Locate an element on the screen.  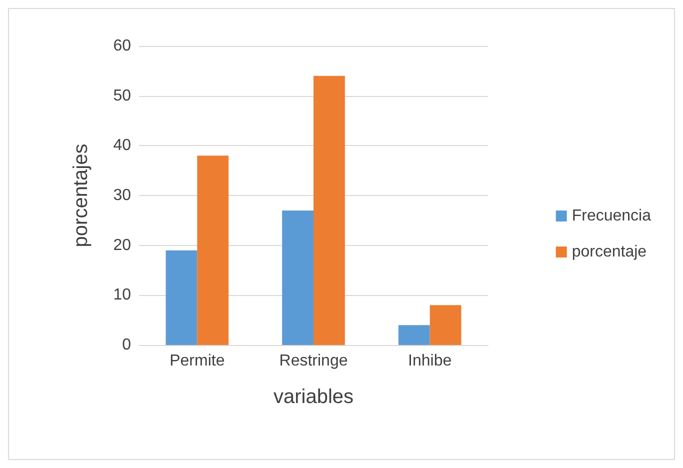
x-axis-title: variables is located at coordinates (313, 397).